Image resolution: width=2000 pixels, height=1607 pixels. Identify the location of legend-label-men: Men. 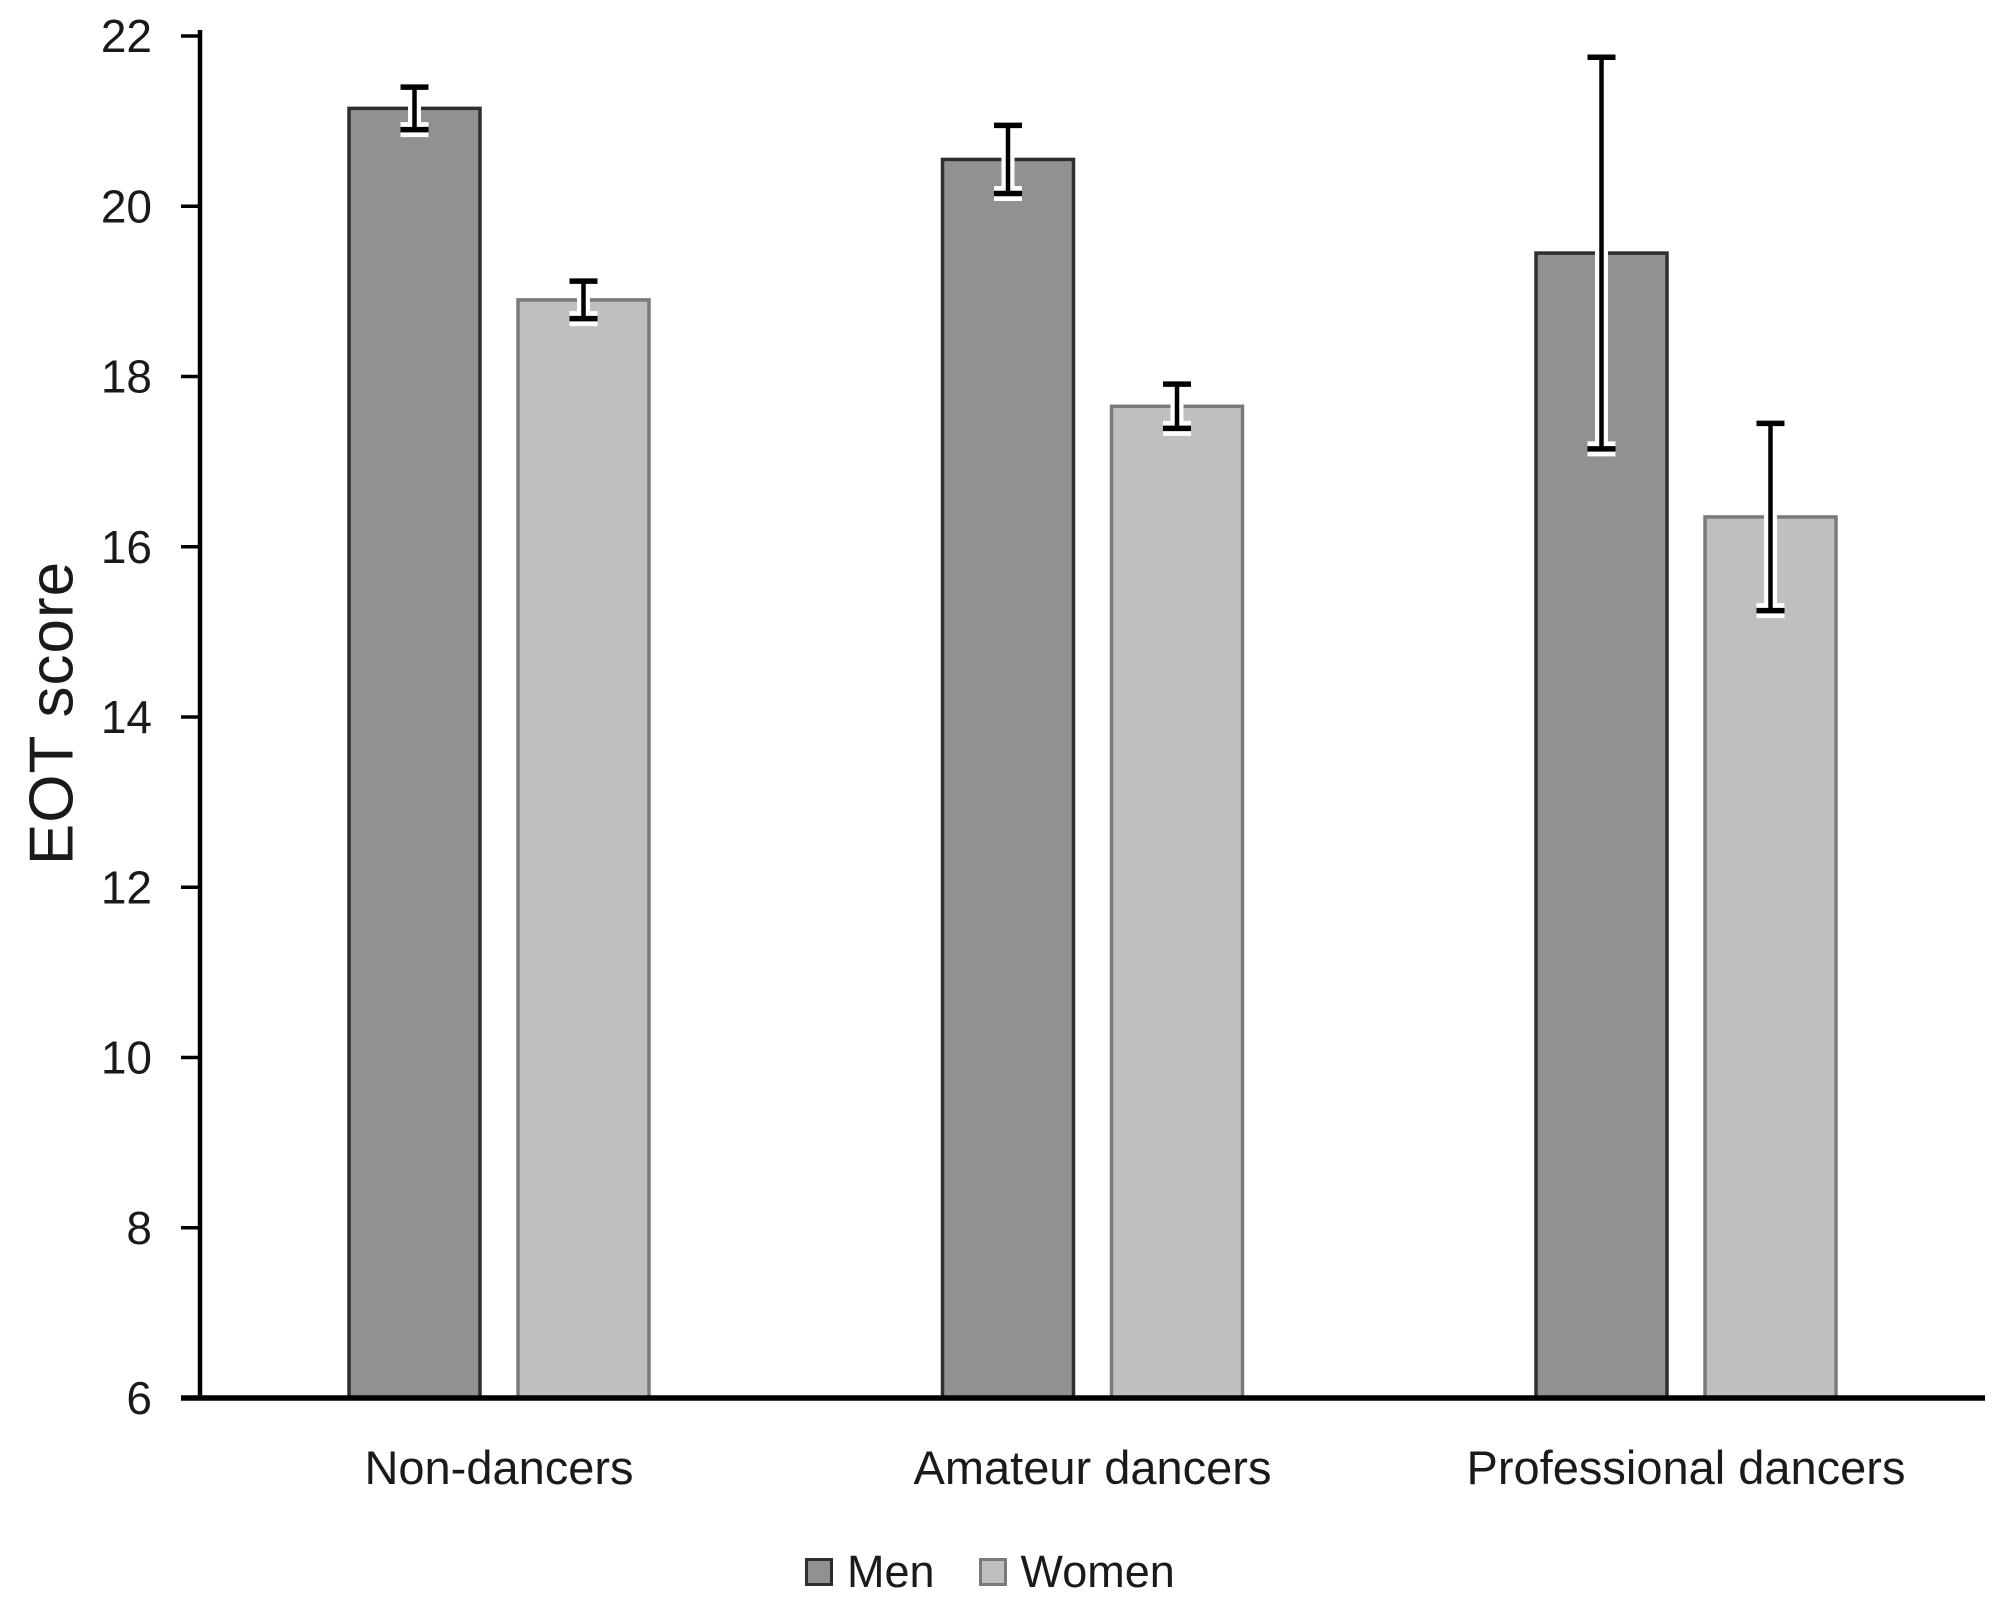
(891, 1571).